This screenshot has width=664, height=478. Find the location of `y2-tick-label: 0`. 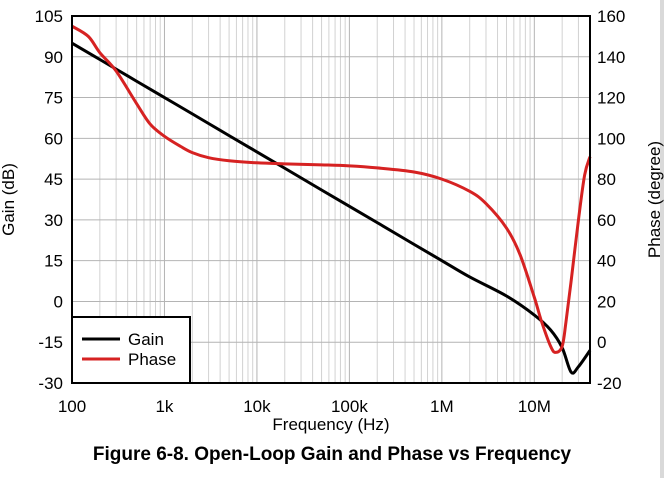

y2-tick-label: 0 is located at coordinates (601, 342).